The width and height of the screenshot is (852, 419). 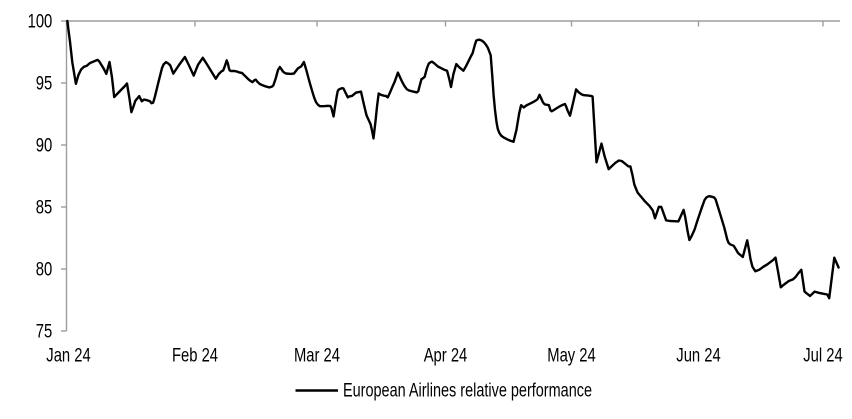 What do you see at coordinates (40, 22) in the screenshot?
I see `svg-text: 100` at bounding box center [40, 22].